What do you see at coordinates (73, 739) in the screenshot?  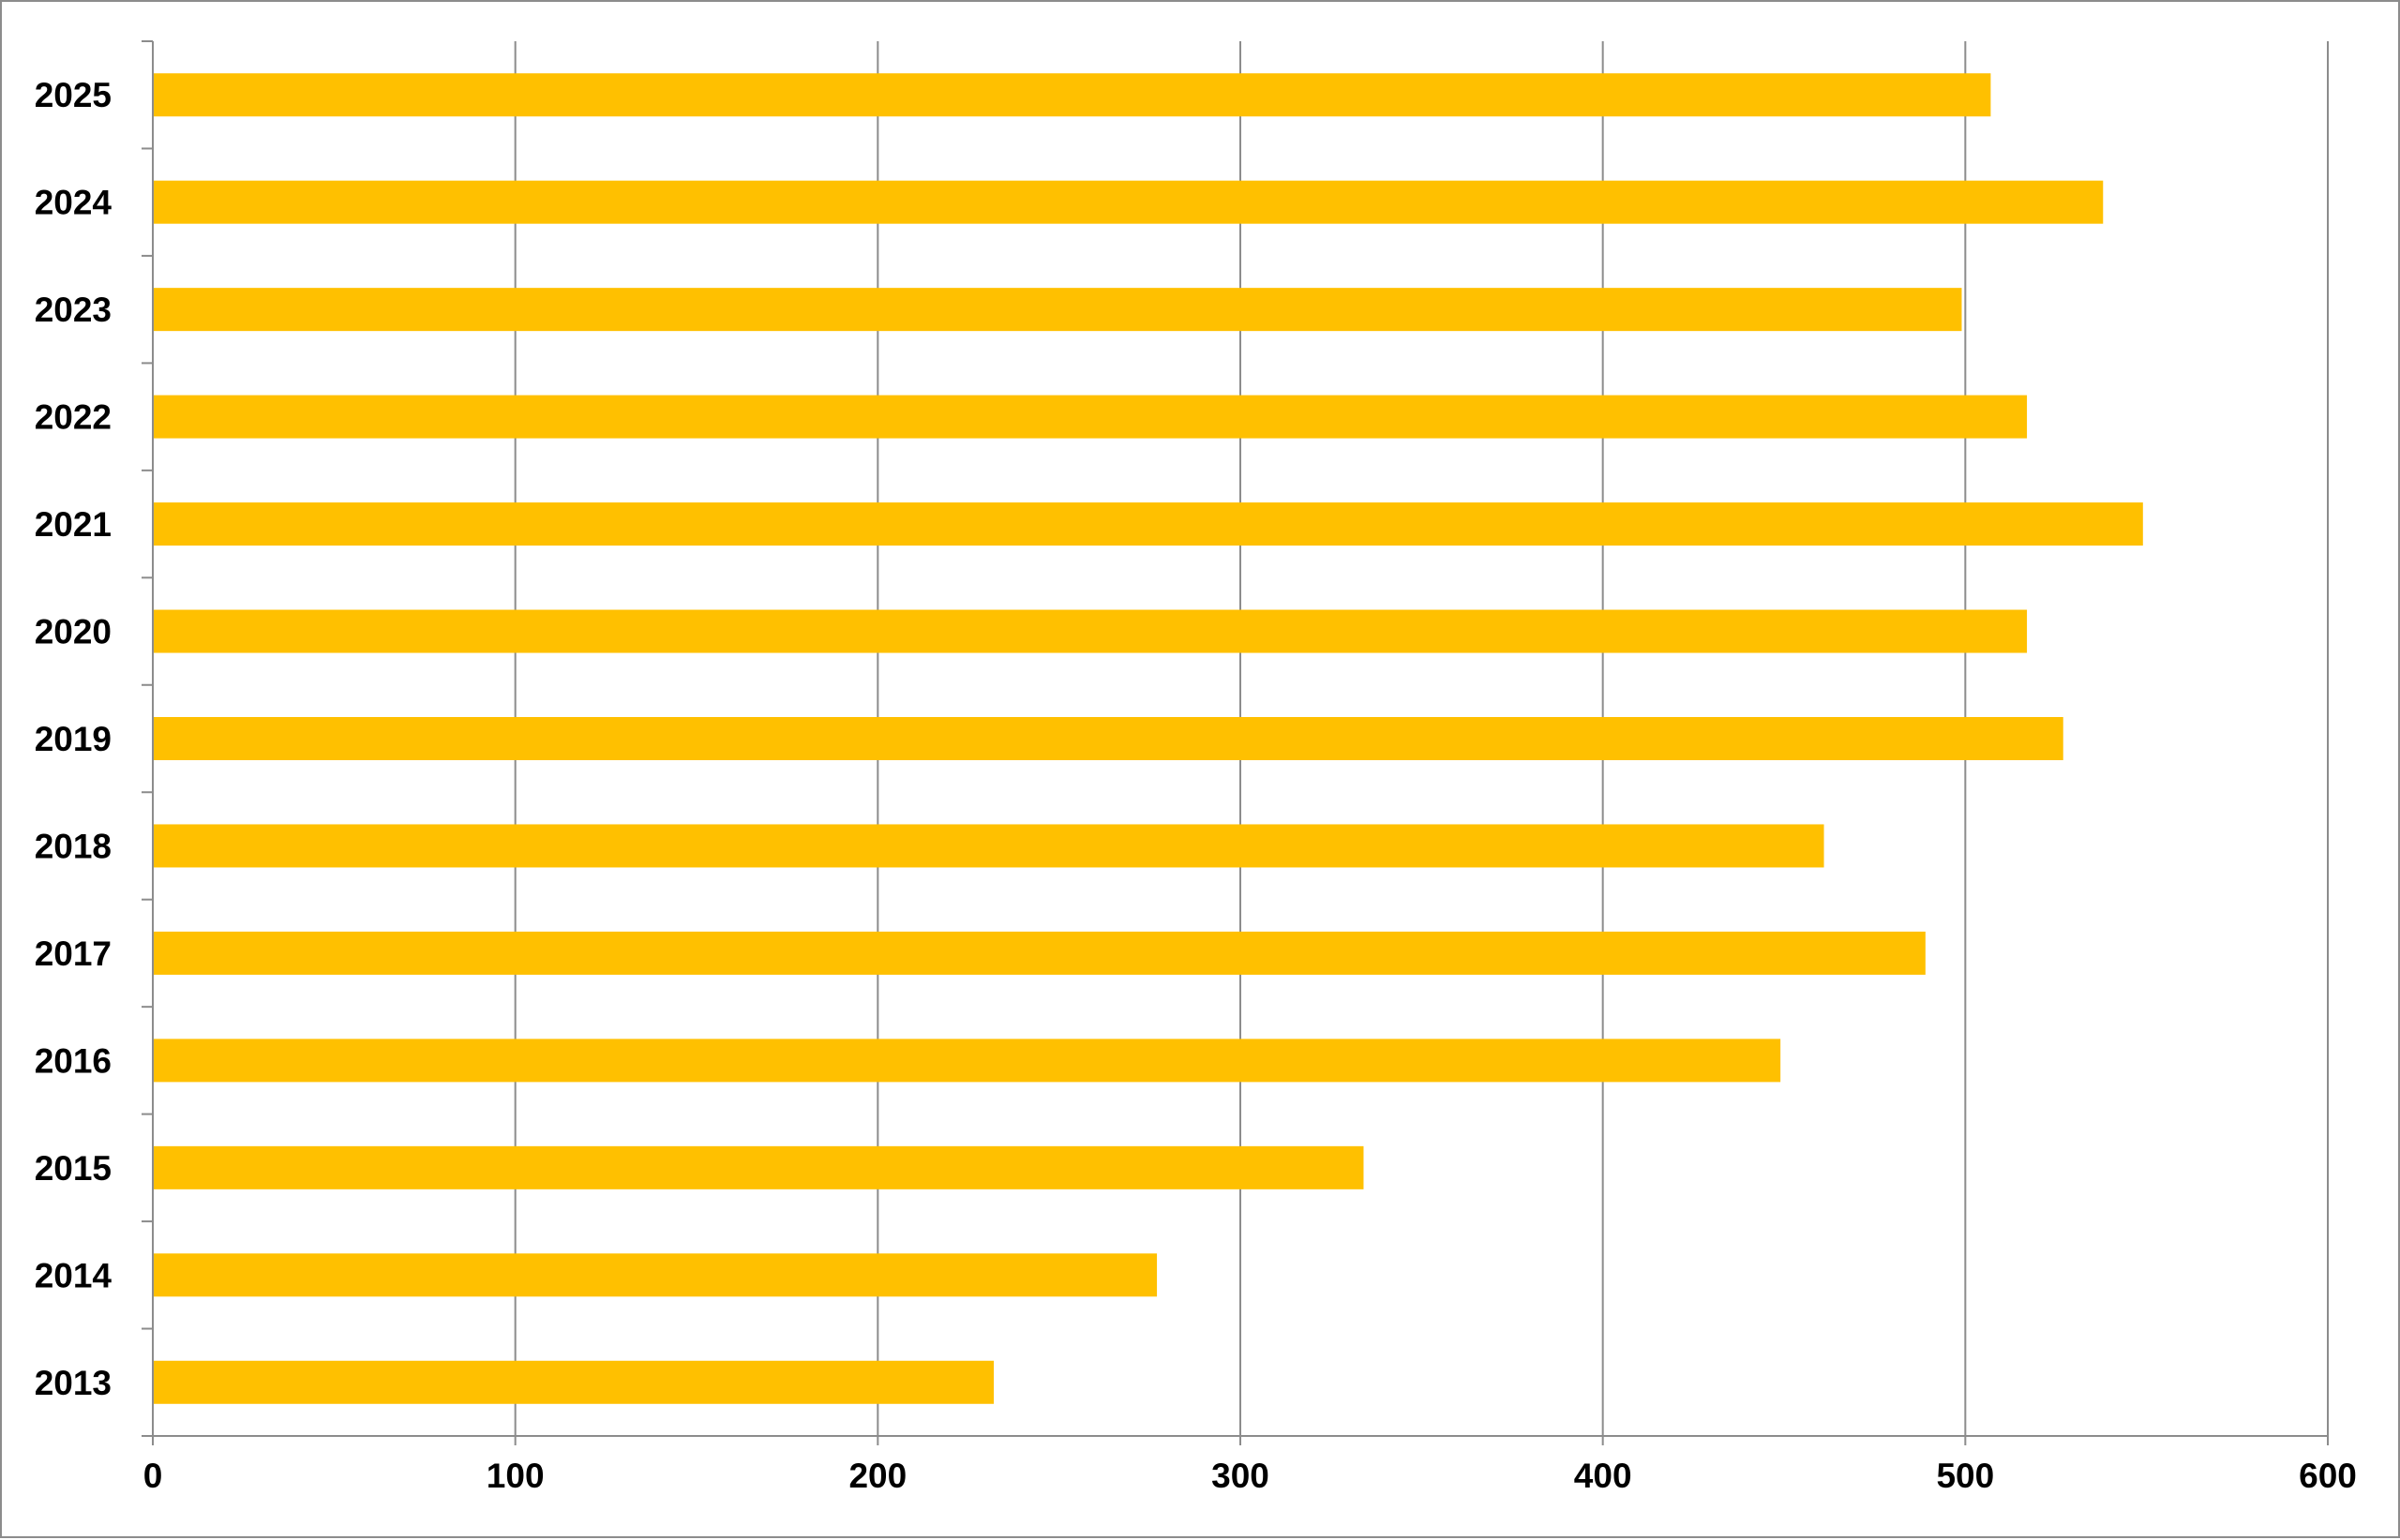 I see `y-tick-label: 2019` at bounding box center [73, 739].